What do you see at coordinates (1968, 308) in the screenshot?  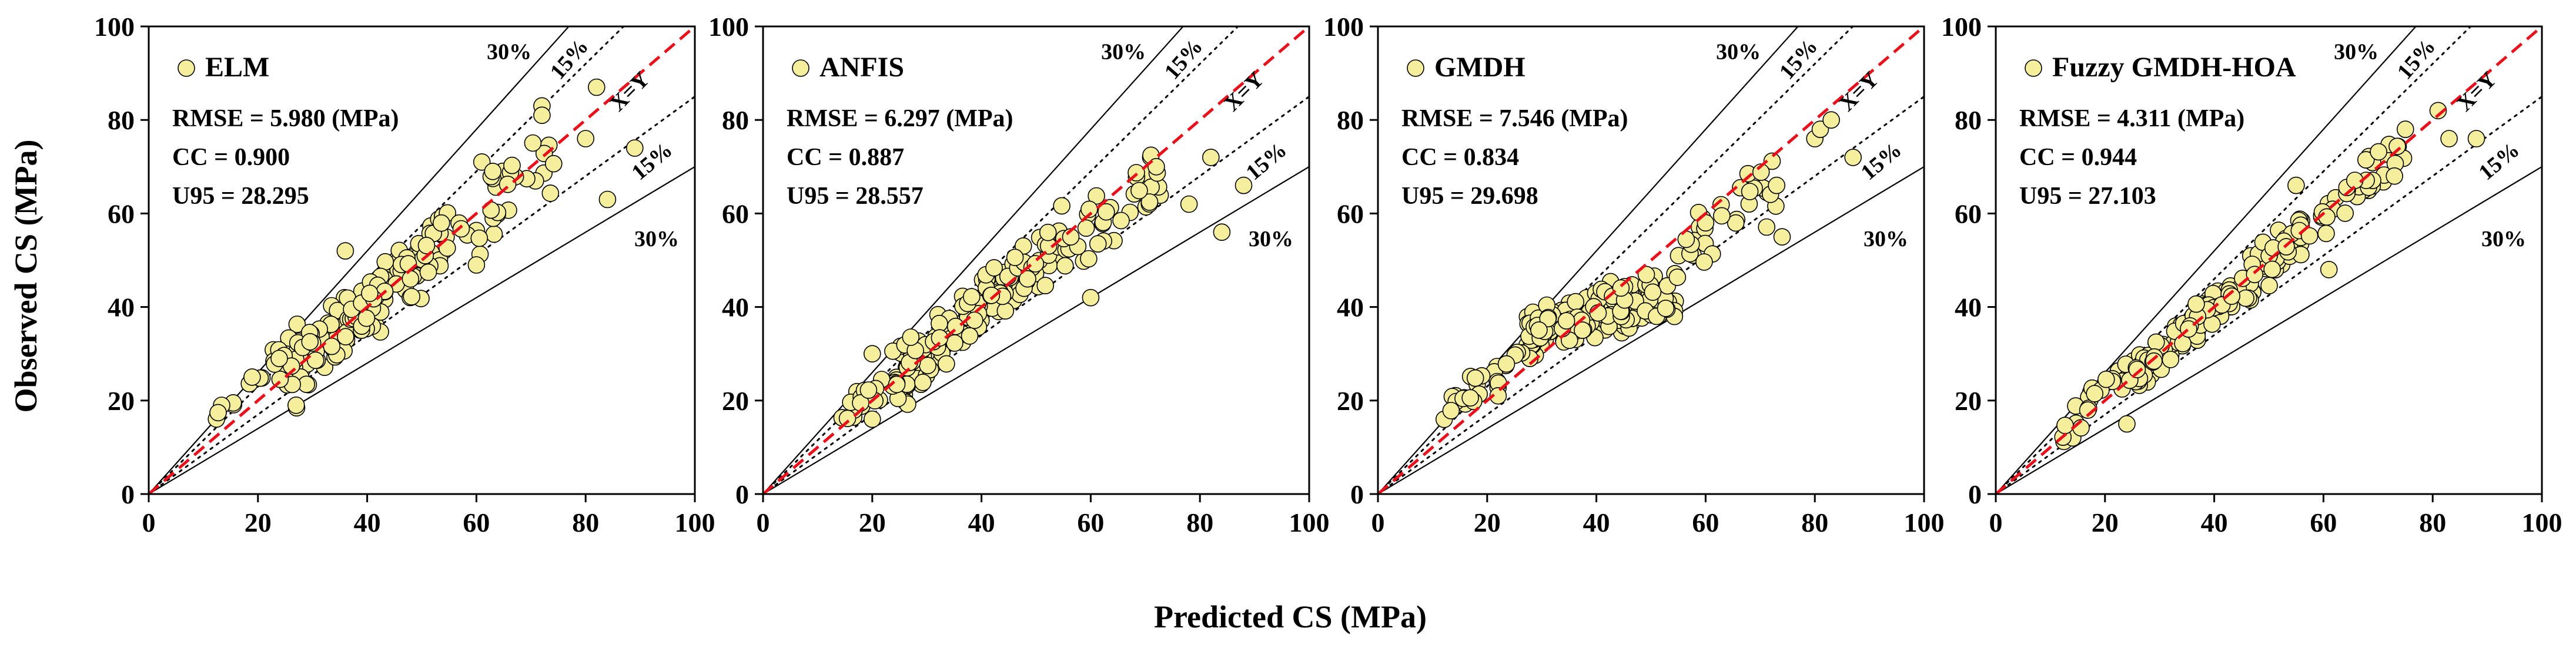 I see `y-tick-label: 40` at bounding box center [1968, 308].